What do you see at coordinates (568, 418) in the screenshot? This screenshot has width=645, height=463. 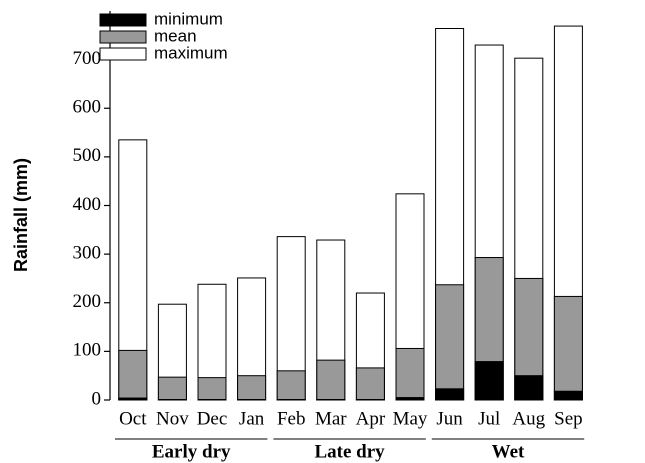 I see `x-tick-label: Sep` at bounding box center [568, 418].